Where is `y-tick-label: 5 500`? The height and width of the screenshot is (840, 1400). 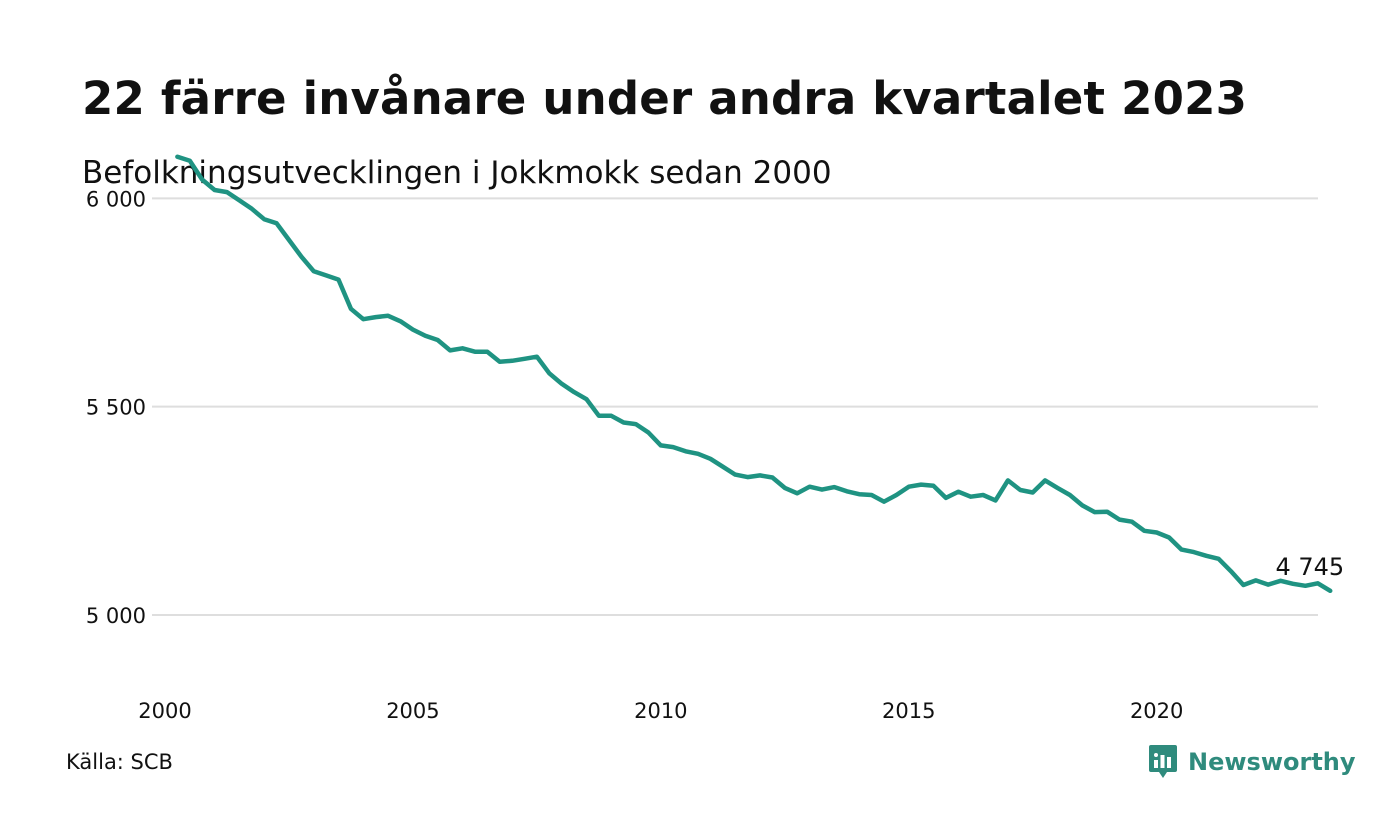 y-tick-label: 5 500 is located at coordinates (116, 408).